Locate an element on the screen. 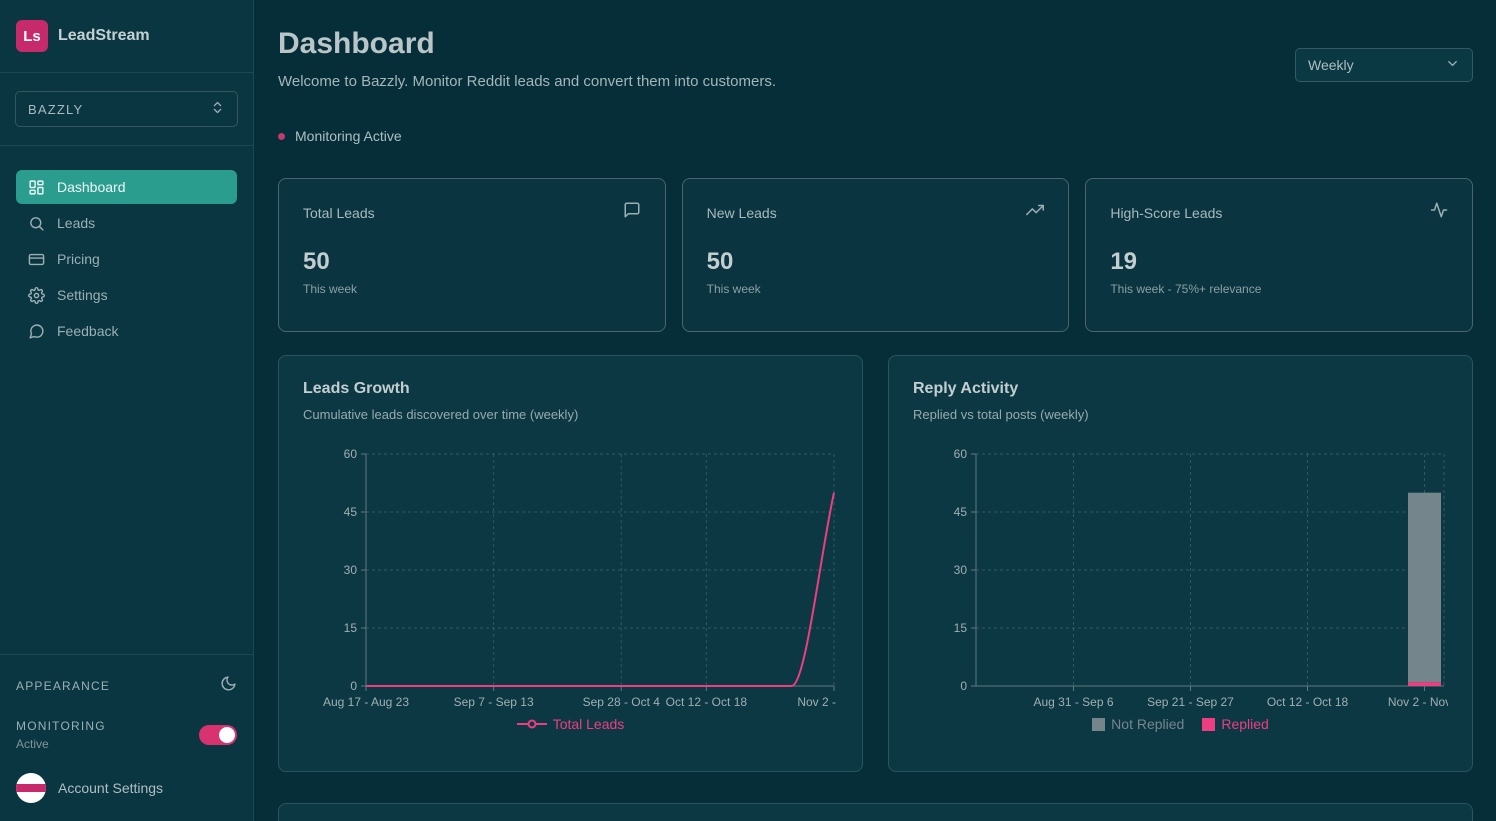  sidebar-item-label: Pricing is located at coordinates (78, 259).